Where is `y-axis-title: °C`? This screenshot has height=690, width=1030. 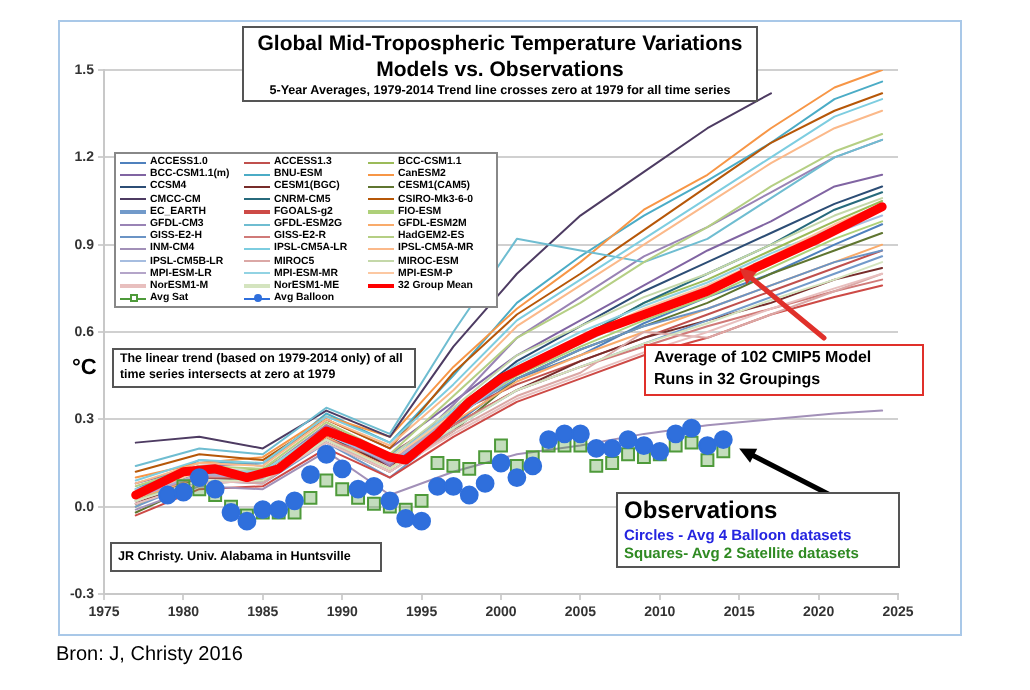
y-axis-title: °C is located at coordinates (84, 368).